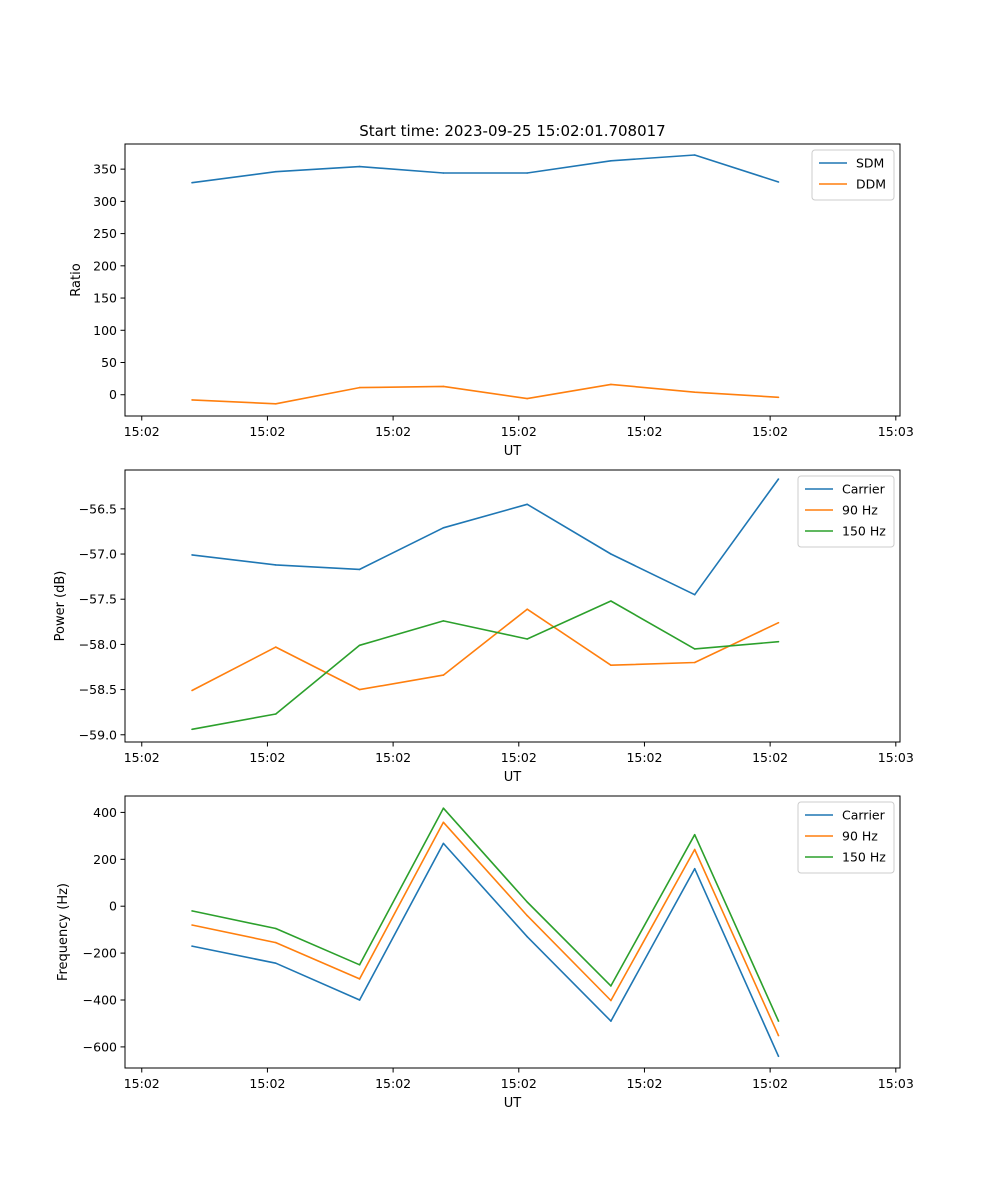 Image resolution: width=1000 pixels, height=1200 pixels. What do you see at coordinates (105, 298) in the screenshot?
I see `y-tick-label: 150` at bounding box center [105, 298].